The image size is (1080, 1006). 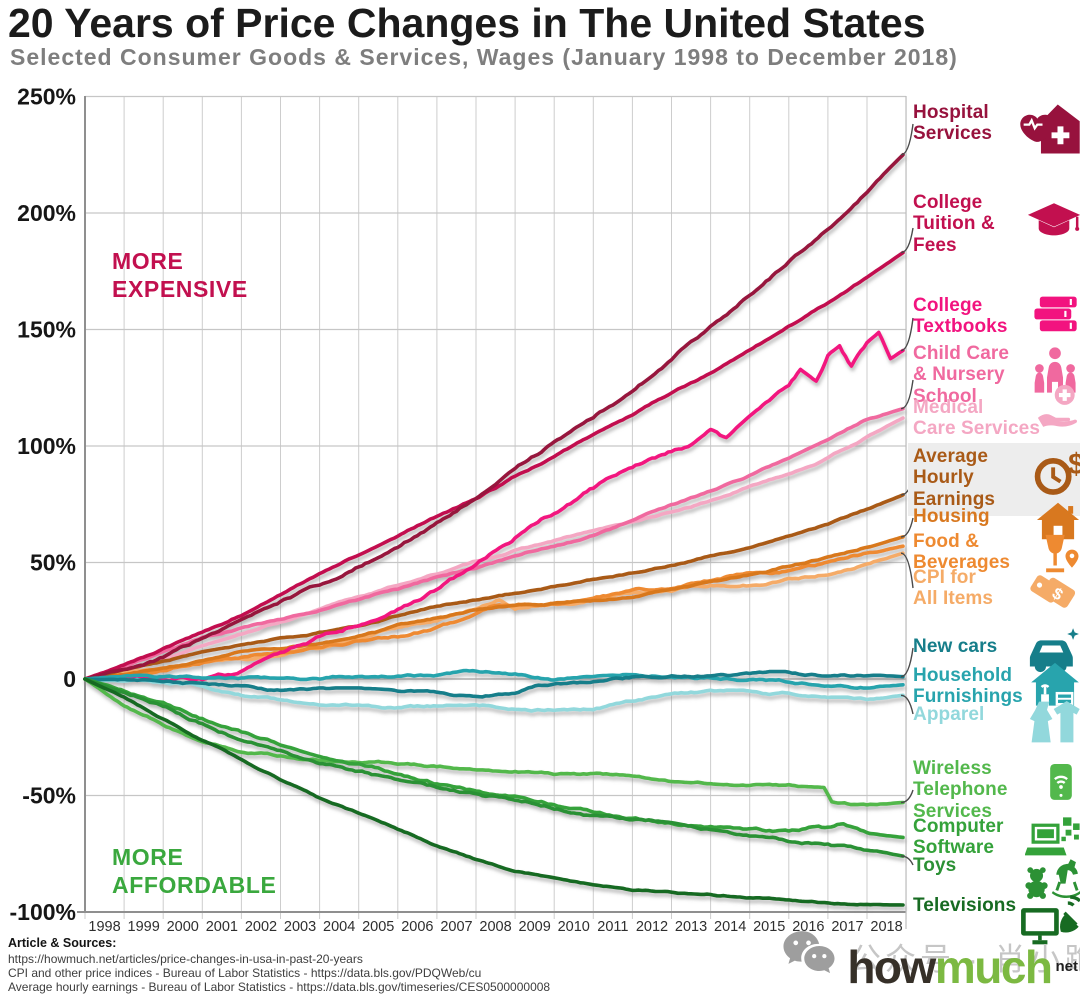 I want to click on x-tick-label: 2011, so click(x=612, y=927).